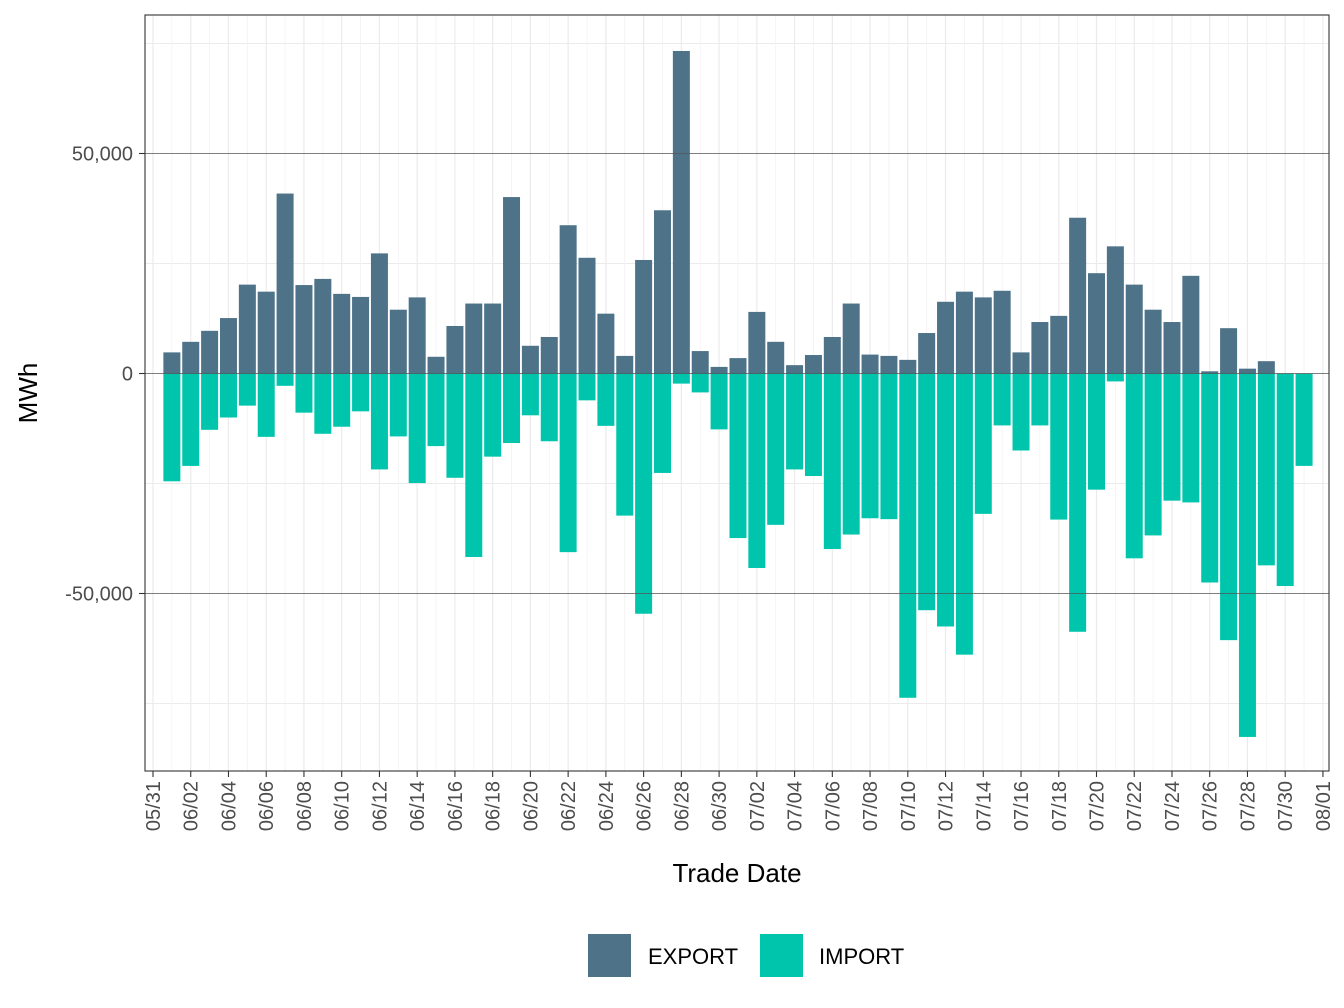 The image size is (1344, 1008). I want to click on x-tick-label: 06/22, so click(569, 806).